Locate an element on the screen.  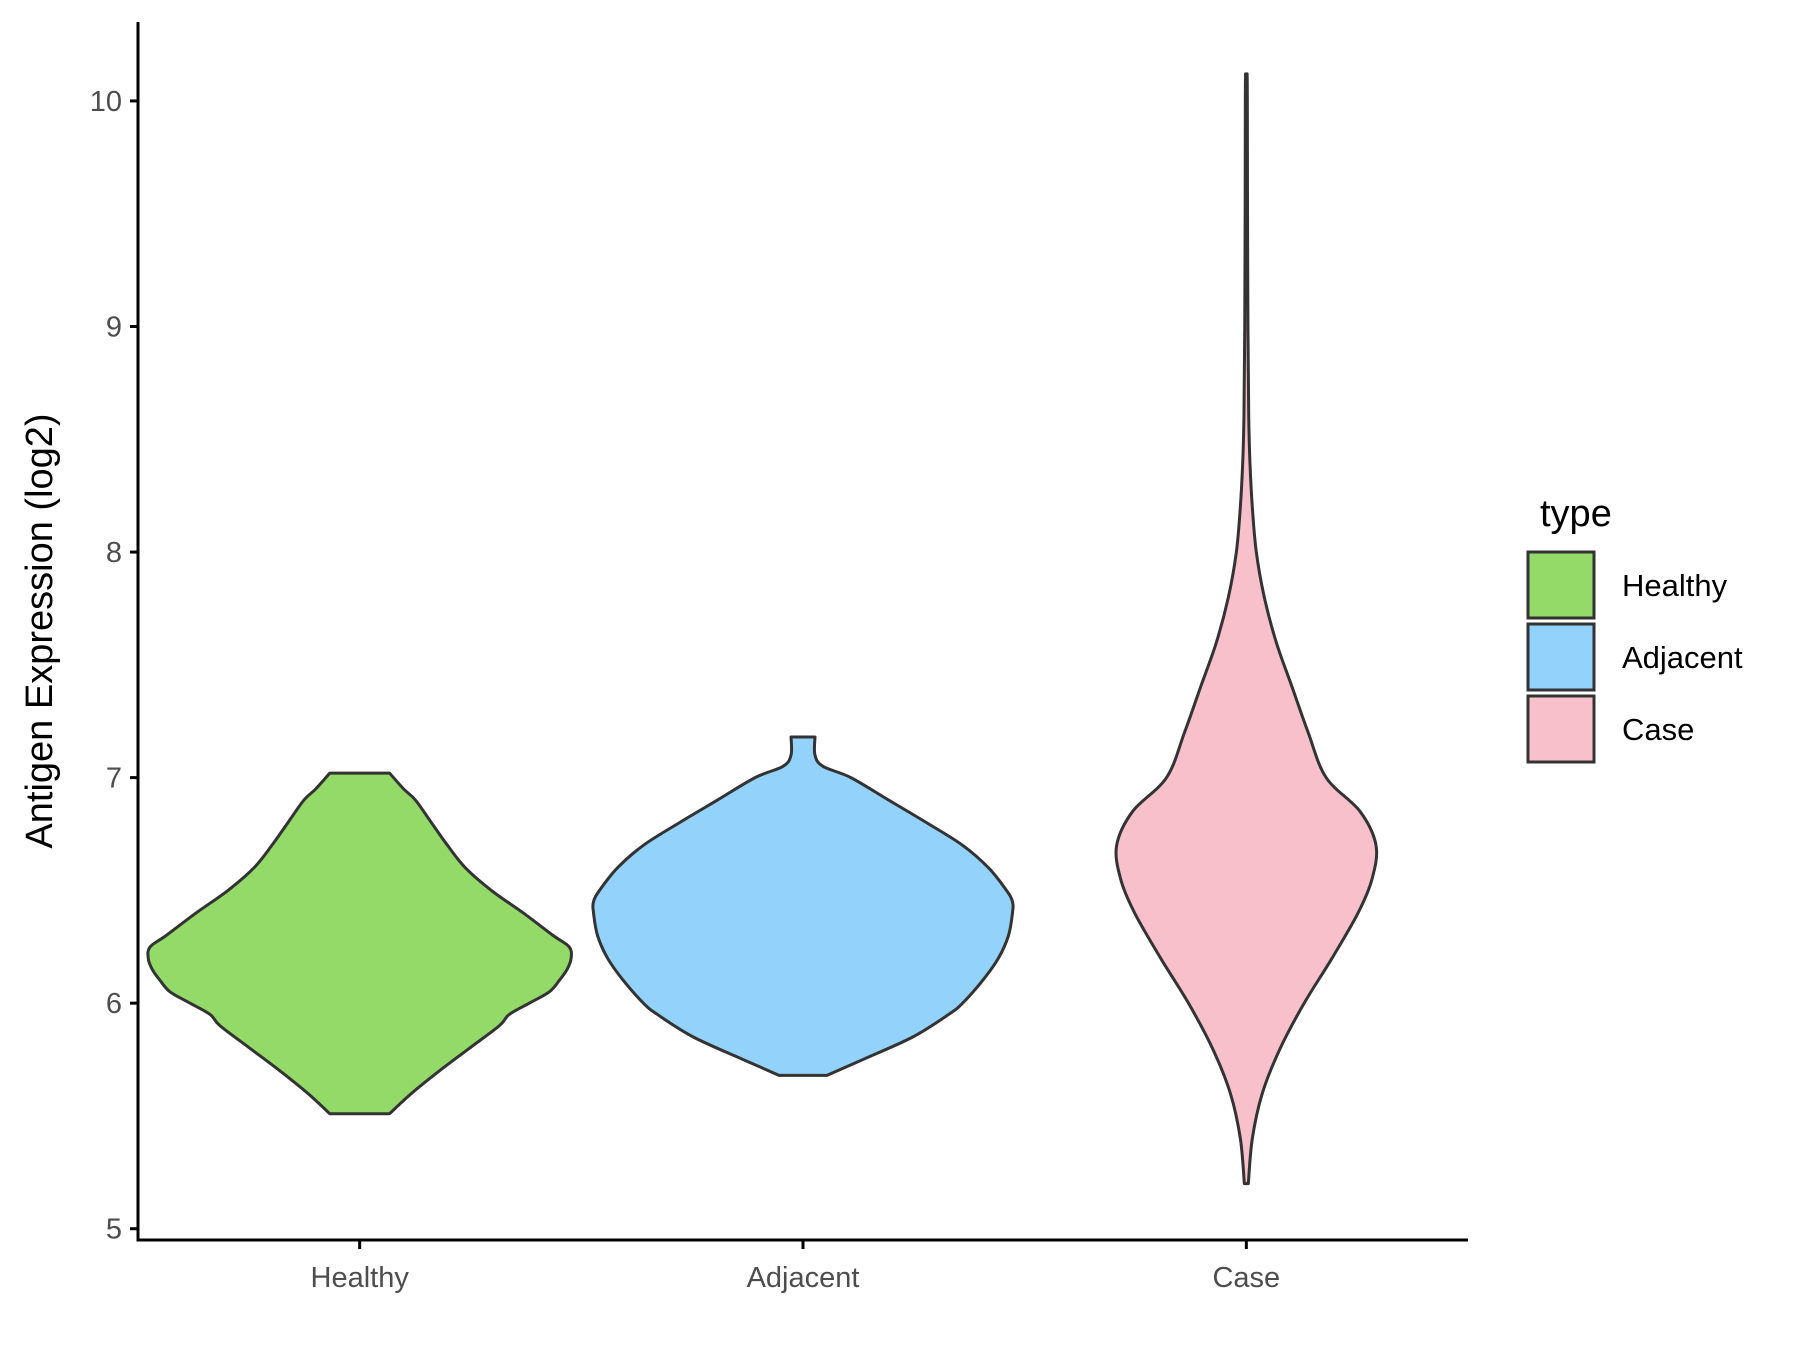
legend: type Healthy Adjacent Case is located at coordinates (1634, 628).